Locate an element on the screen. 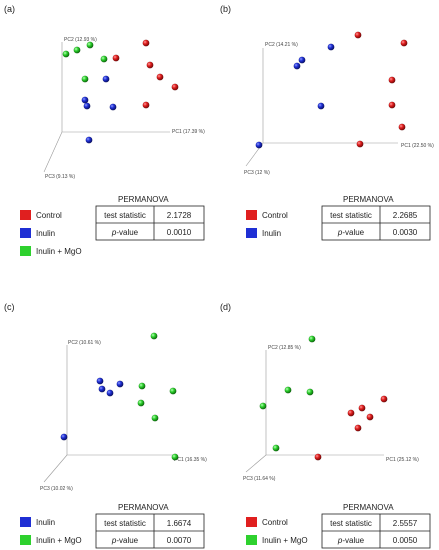 This screenshot has height=550, width=439. permanova-title-a: PERMANOVA is located at coordinates (143, 199).